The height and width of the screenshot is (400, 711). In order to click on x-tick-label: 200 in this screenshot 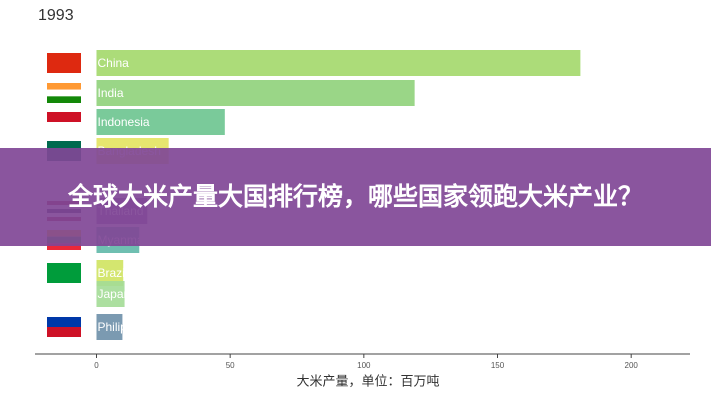, I will do `click(632, 365)`.